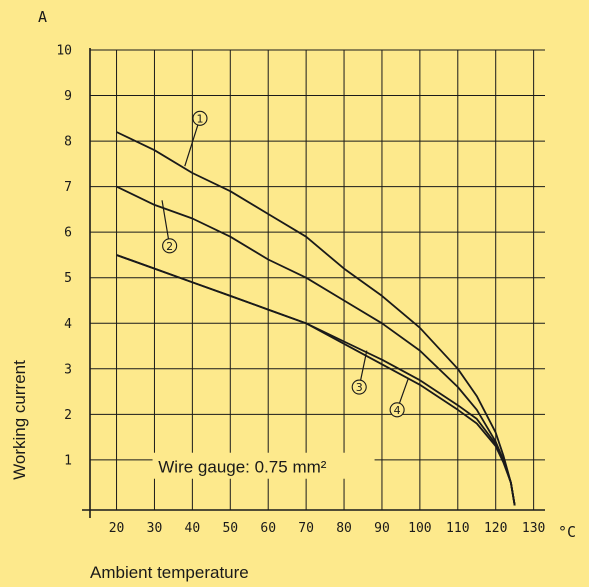 The height and width of the screenshot is (587, 589). Describe the element at coordinates (419, 528) in the screenshot. I see `x-tick-label-100: 100` at that location.